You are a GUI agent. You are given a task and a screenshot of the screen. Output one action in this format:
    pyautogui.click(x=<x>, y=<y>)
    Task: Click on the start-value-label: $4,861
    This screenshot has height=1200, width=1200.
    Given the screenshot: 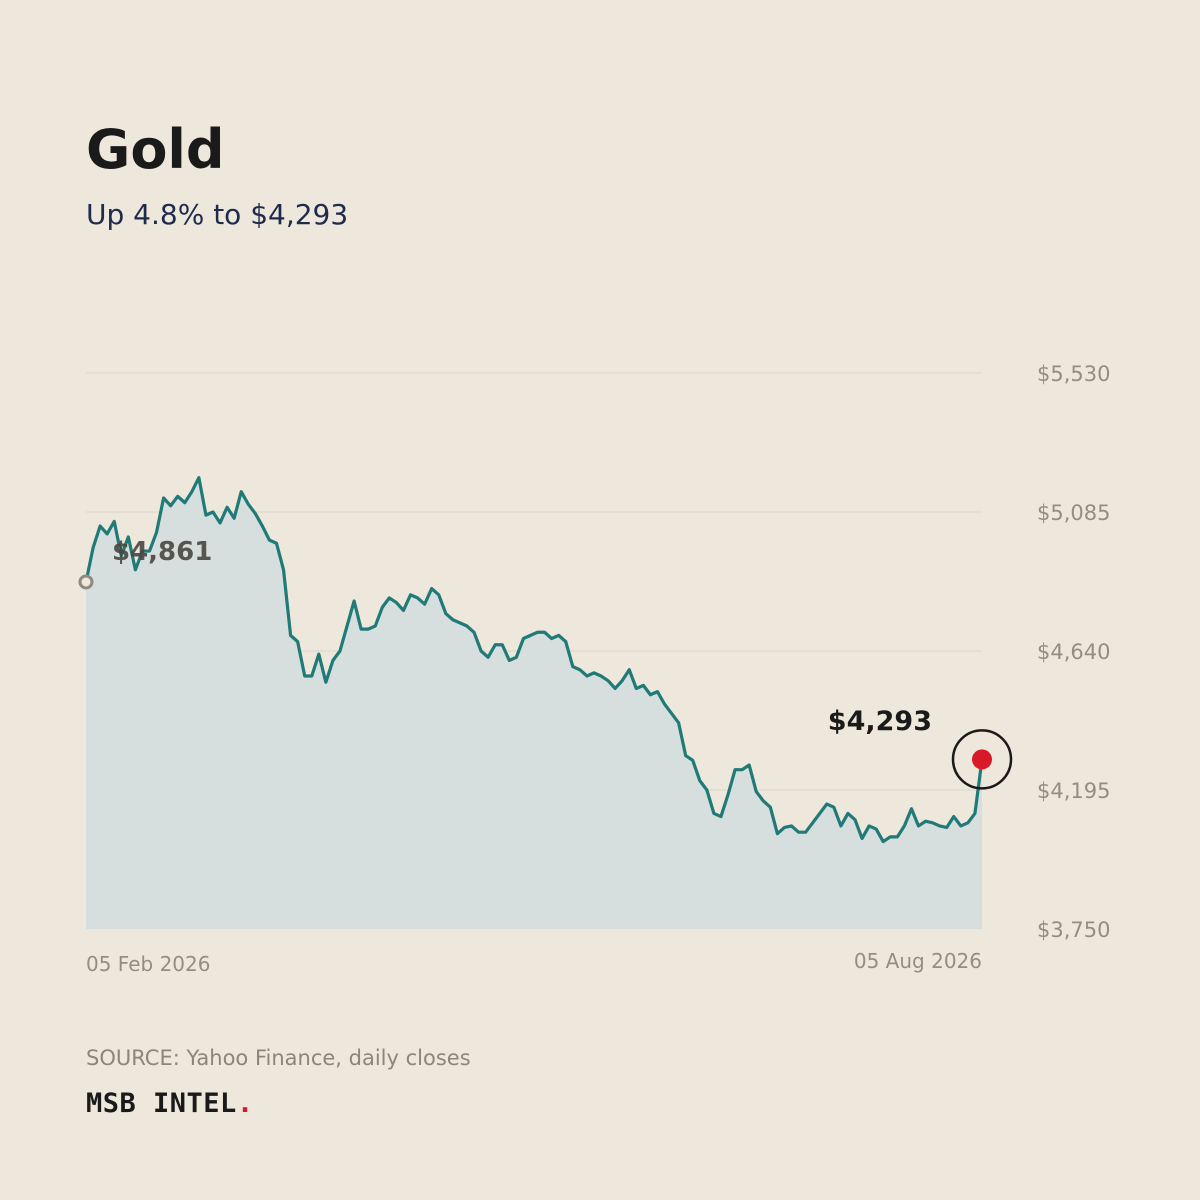 What is the action you would take?
    pyautogui.click(x=162, y=552)
    